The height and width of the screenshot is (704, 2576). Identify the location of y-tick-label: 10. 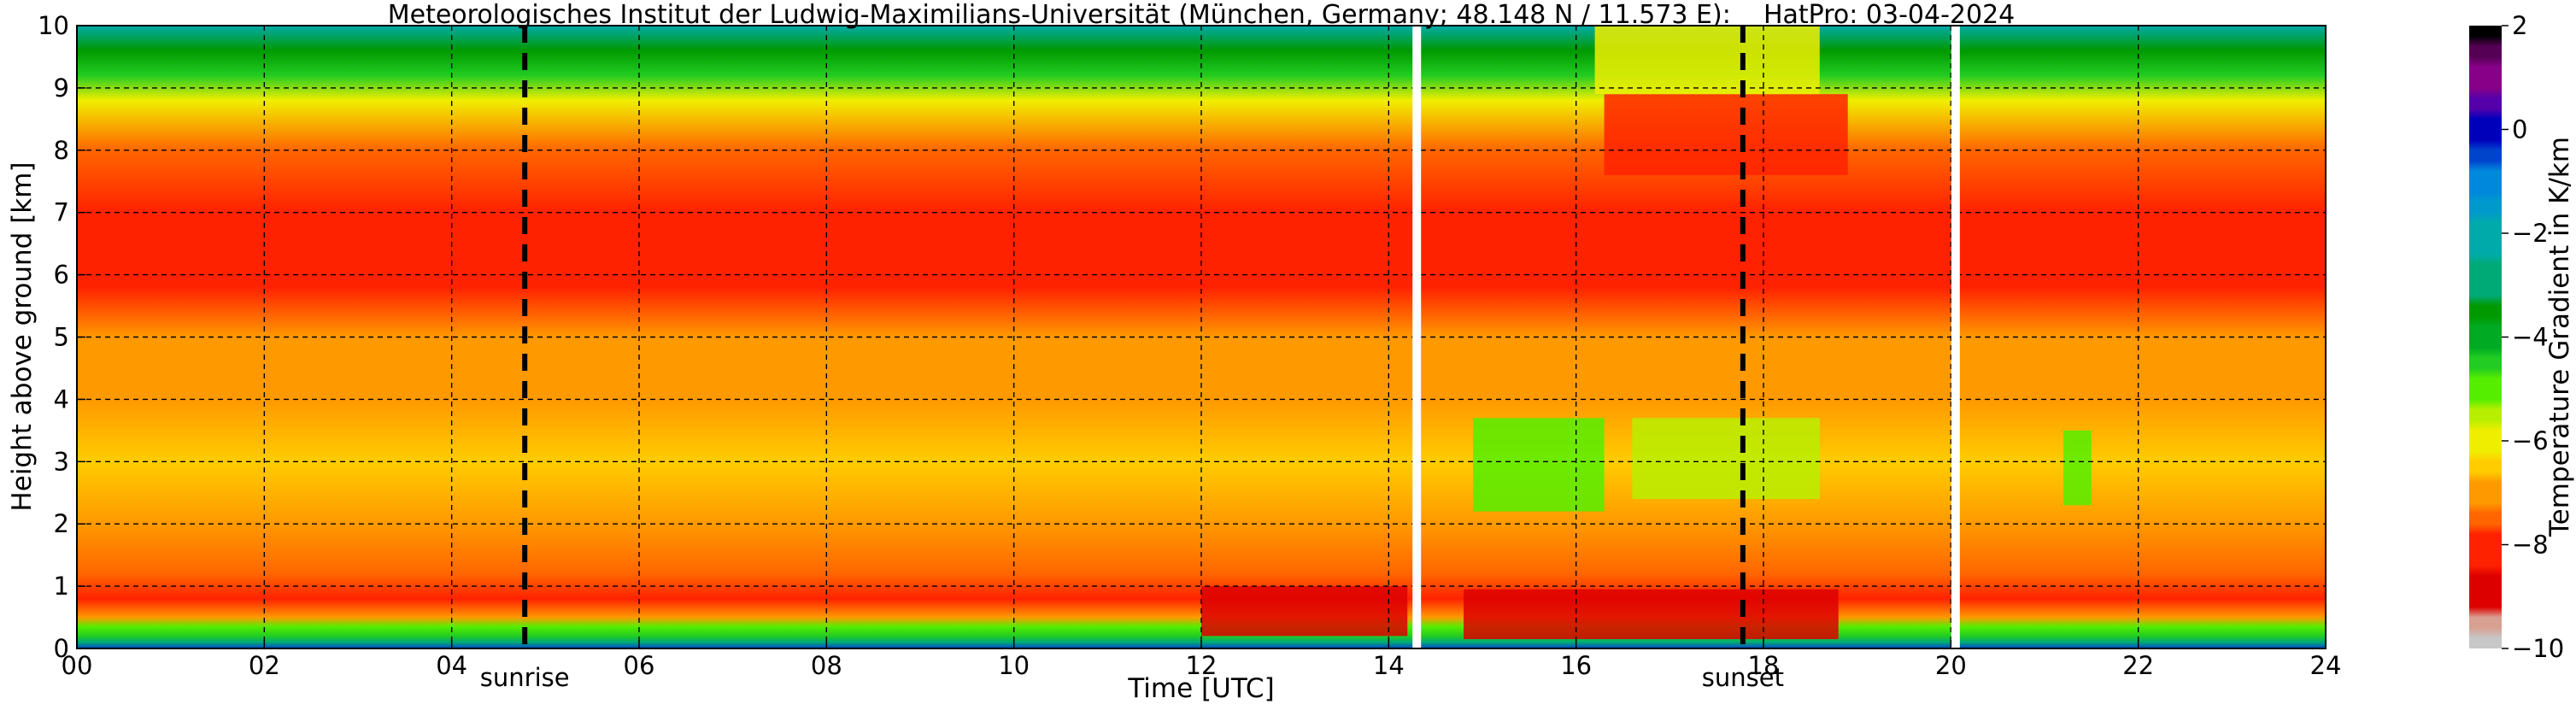
(53, 25).